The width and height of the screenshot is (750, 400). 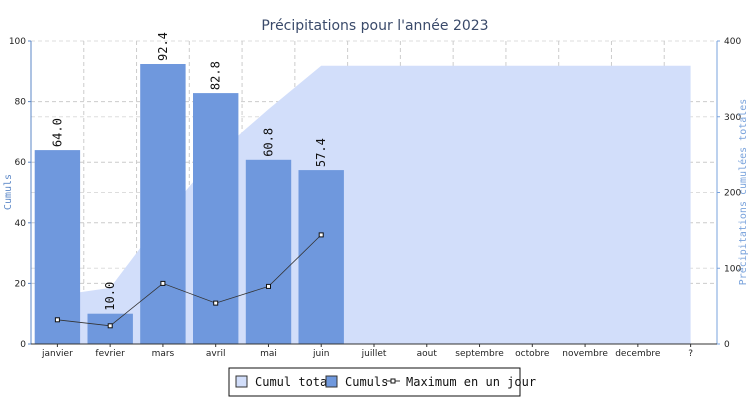 I want to click on x-tick-label-juin: juin, so click(x=320, y=354).